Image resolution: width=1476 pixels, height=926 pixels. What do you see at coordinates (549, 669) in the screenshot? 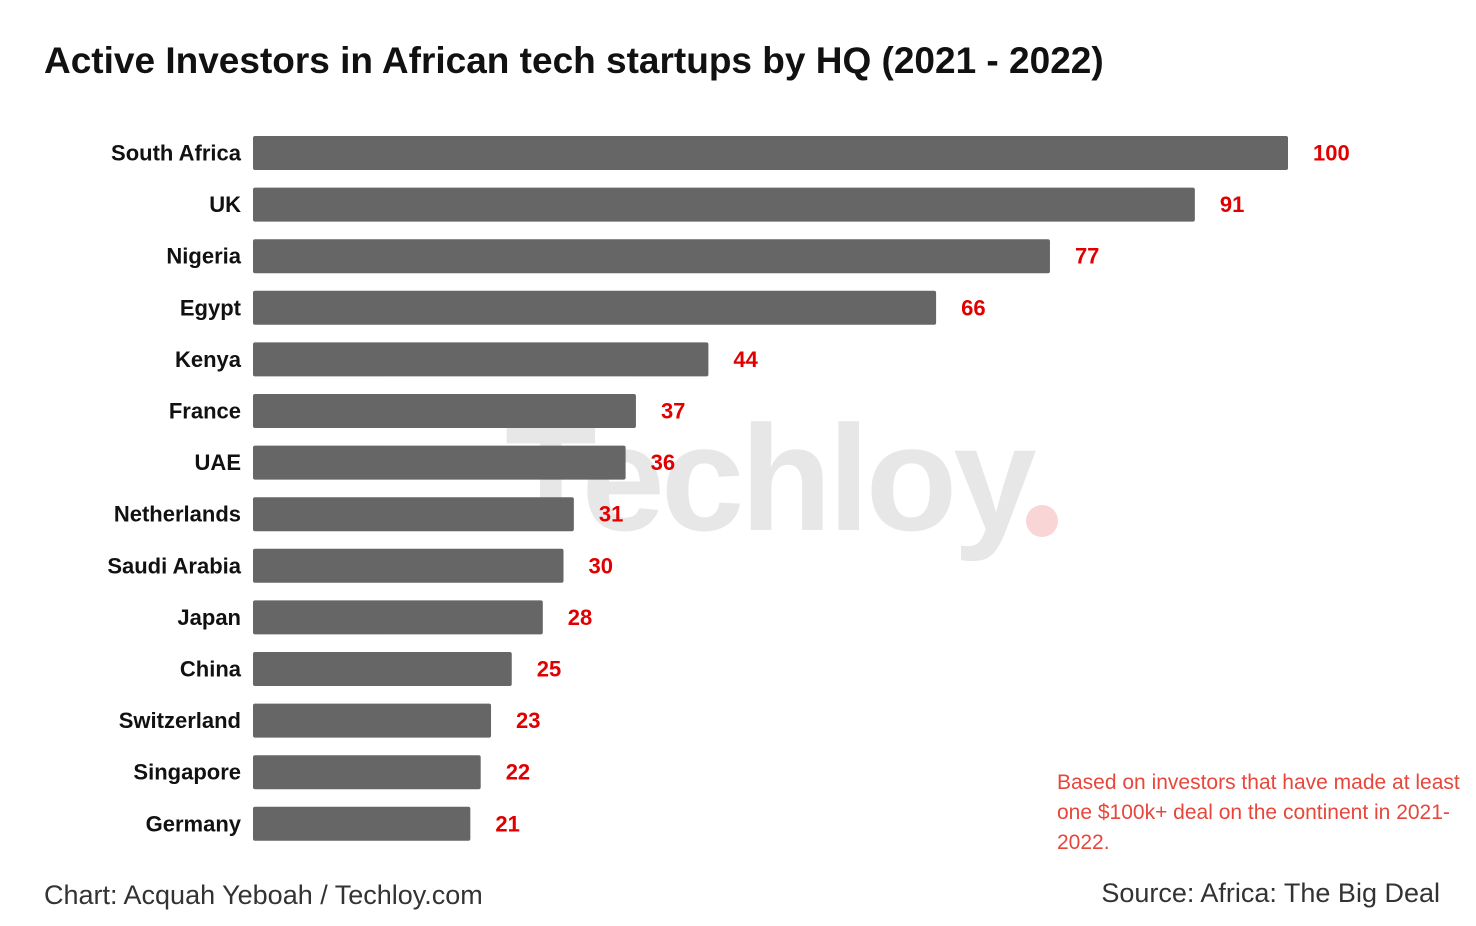
I see `data-label: 25` at bounding box center [549, 669].